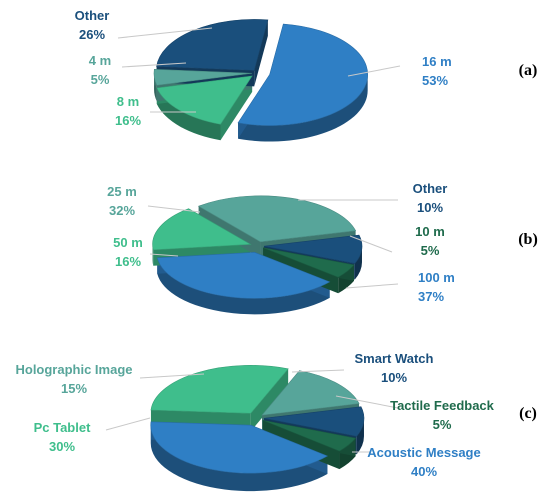  Describe the element at coordinates (528, 413) in the screenshot. I see `panel-label: (c)` at that location.